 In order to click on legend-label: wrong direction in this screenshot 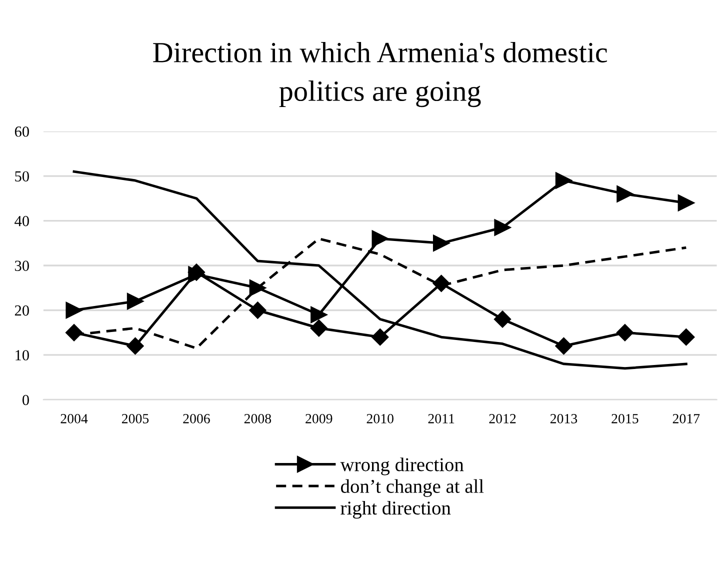, I will do `click(402, 467)`.